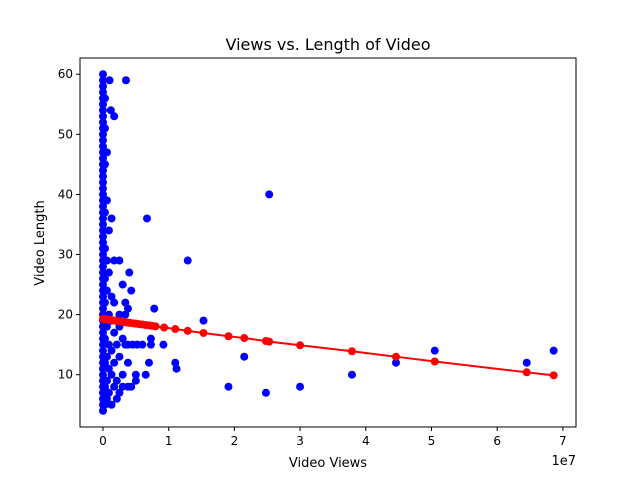 The height and width of the screenshot is (480, 640). What do you see at coordinates (333, 437) in the screenshot?
I see `x-axis: 0 1 2 3 4 5 6 7` at bounding box center [333, 437].